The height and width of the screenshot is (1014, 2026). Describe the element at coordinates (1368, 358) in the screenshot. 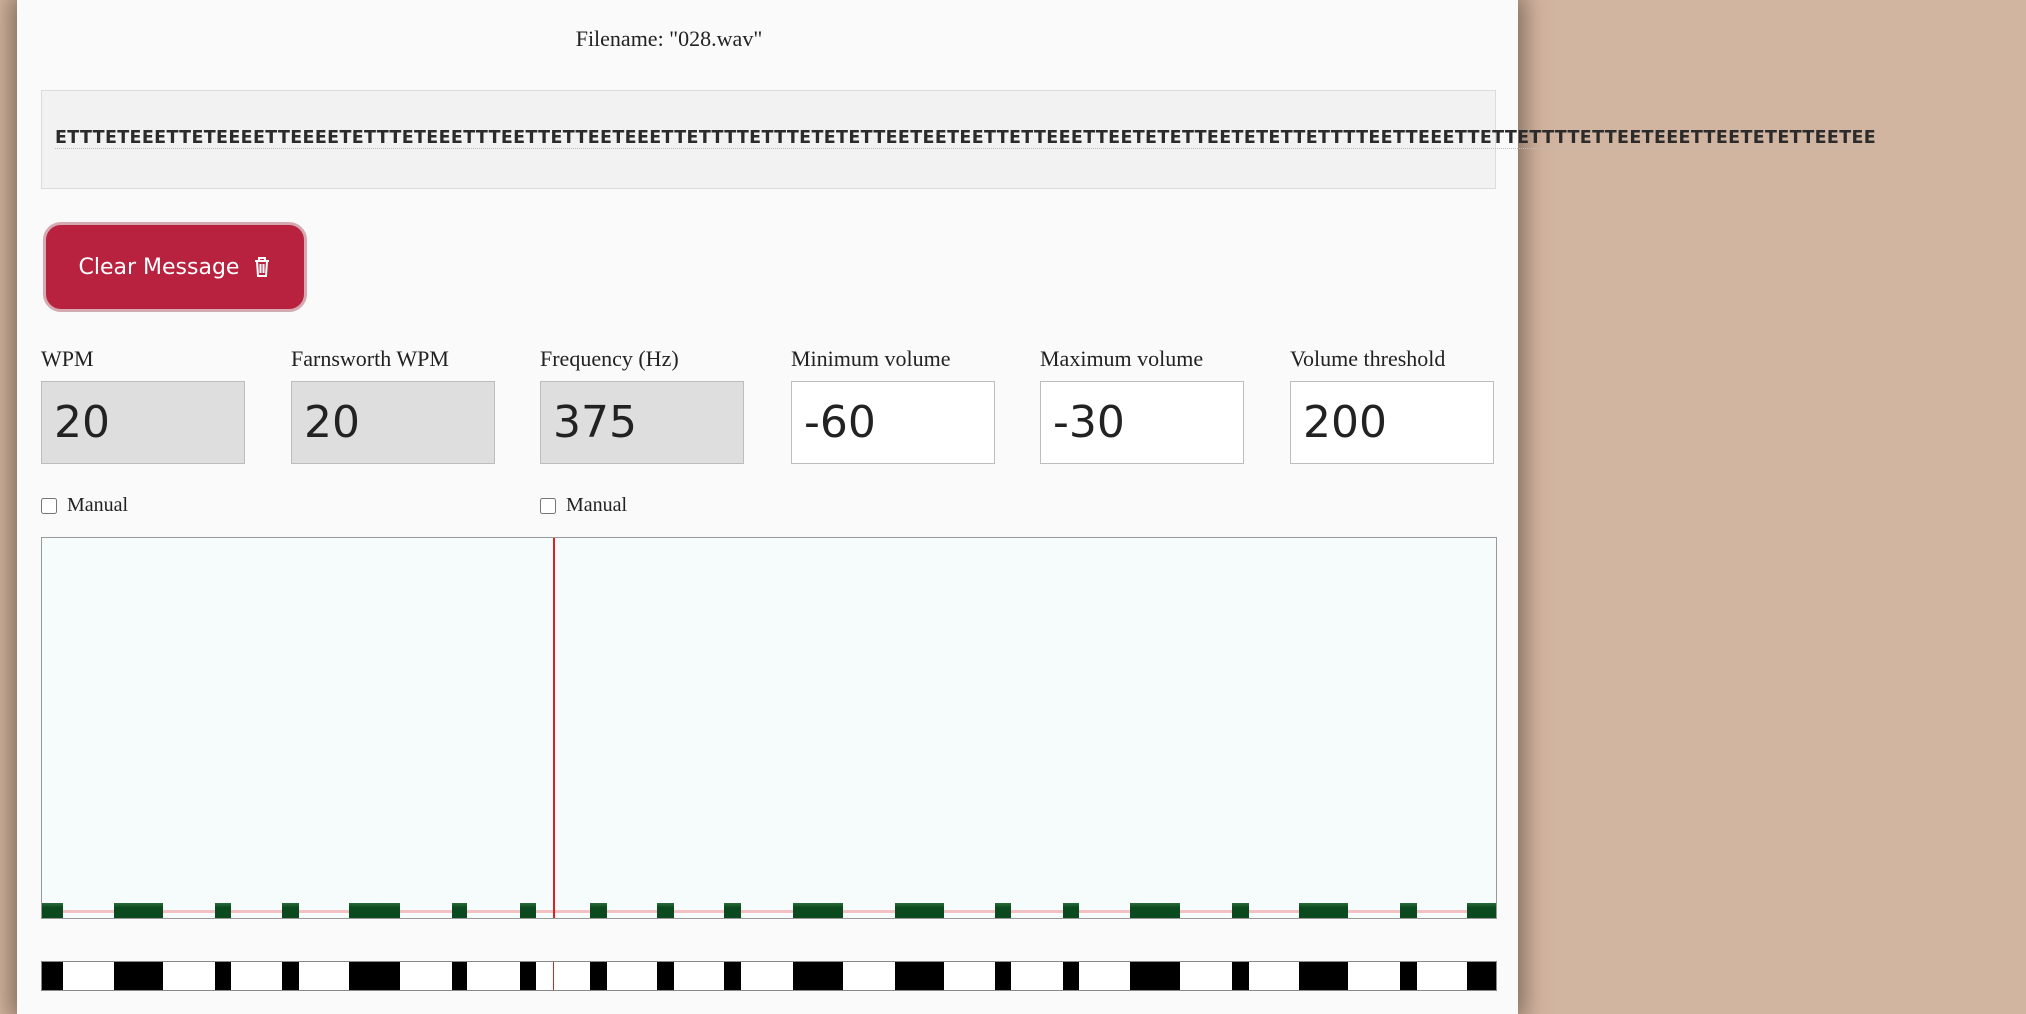

I see `volume-threshold-label: Volume threshold` at that location.